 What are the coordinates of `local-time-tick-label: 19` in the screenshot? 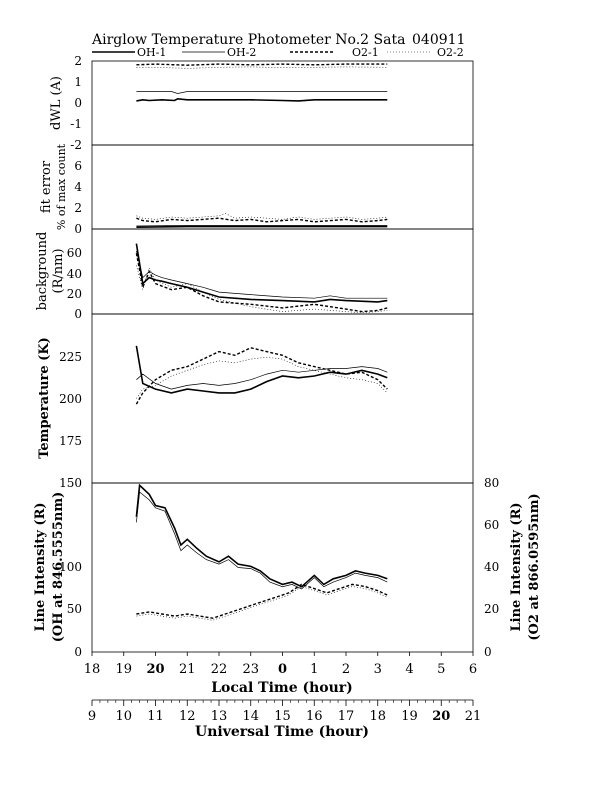 It's located at (123, 669).